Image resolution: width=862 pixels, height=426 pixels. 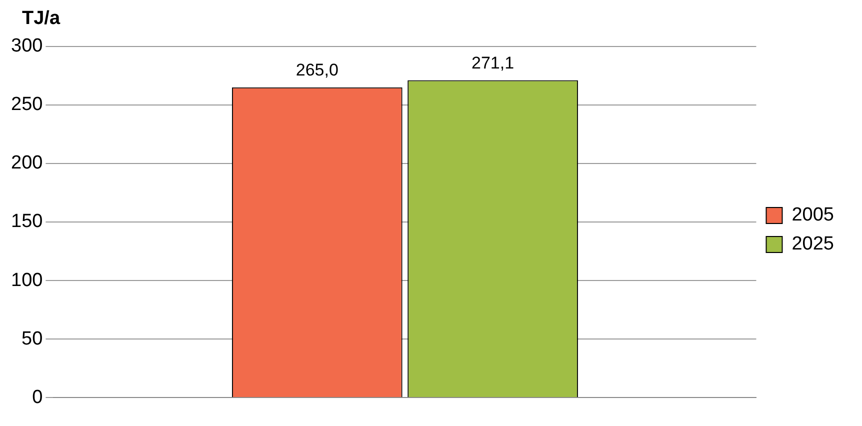 I want to click on y-tick-label: 50, so click(x=32, y=339).